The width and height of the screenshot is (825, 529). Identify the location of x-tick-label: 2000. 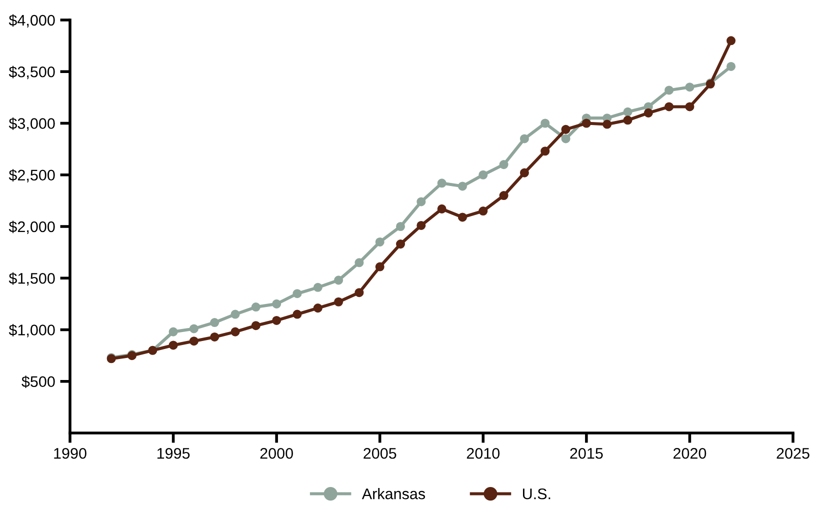
(276, 453).